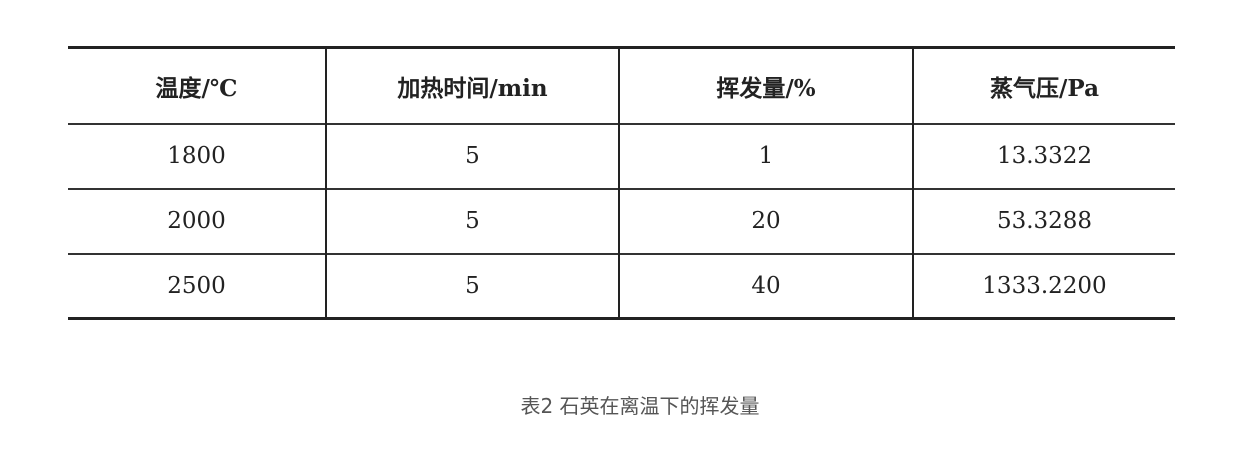 The width and height of the screenshot is (1238, 452). I want to click on table-row: 2000 5 20 53.3288, so click(621, 221).